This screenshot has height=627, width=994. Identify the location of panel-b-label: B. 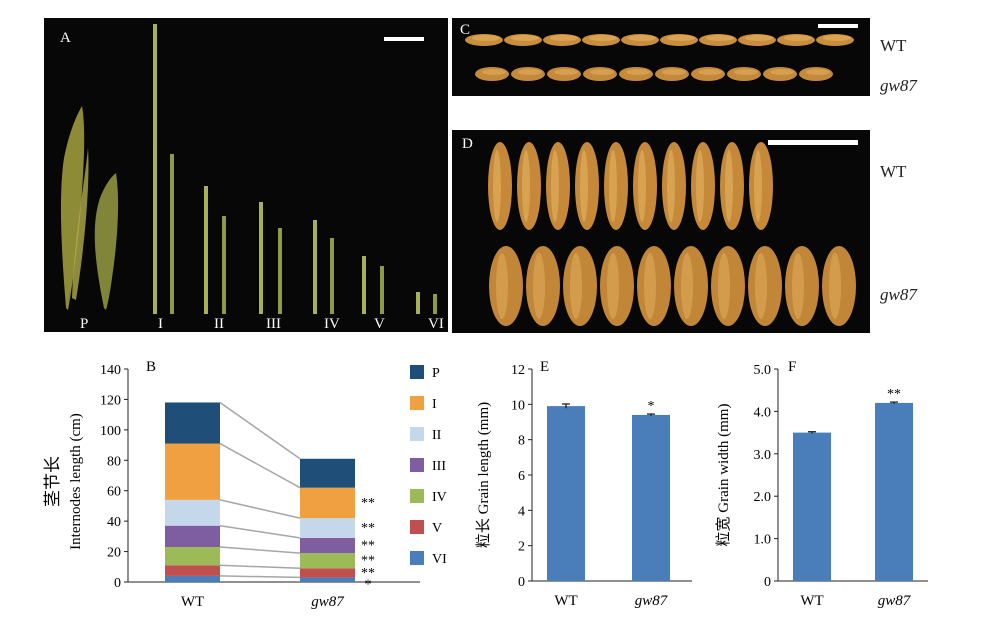
(151, 367).